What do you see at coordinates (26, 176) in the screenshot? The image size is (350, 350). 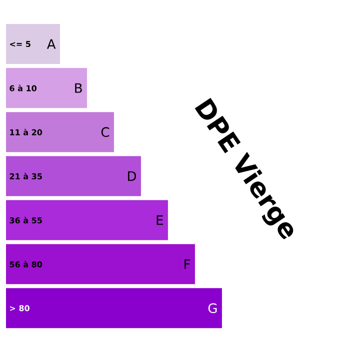 I see `y-tick-label: 21 à 35` at bounding box center [26, 176].